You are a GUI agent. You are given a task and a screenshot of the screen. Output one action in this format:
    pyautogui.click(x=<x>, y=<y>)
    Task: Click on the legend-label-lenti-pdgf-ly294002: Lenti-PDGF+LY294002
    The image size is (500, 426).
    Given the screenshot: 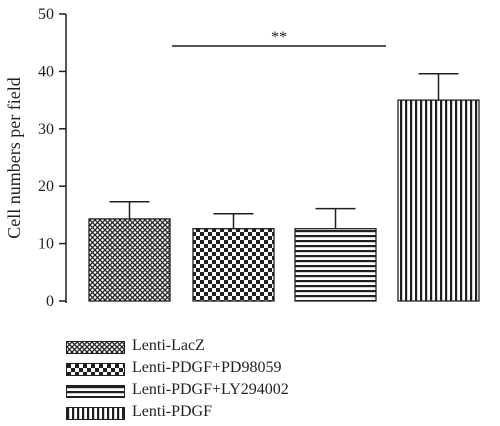 What is the action you would take?
    pyautogui.click(x=210, y=389)
    